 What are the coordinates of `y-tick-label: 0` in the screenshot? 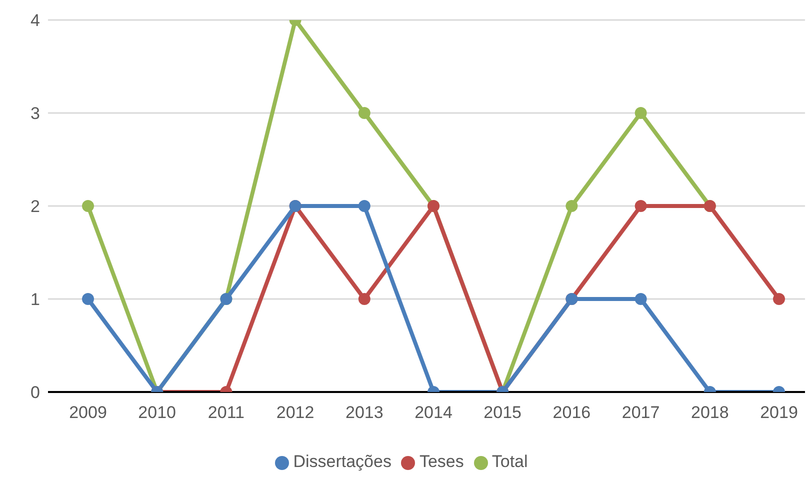 It's located at (35, 392).